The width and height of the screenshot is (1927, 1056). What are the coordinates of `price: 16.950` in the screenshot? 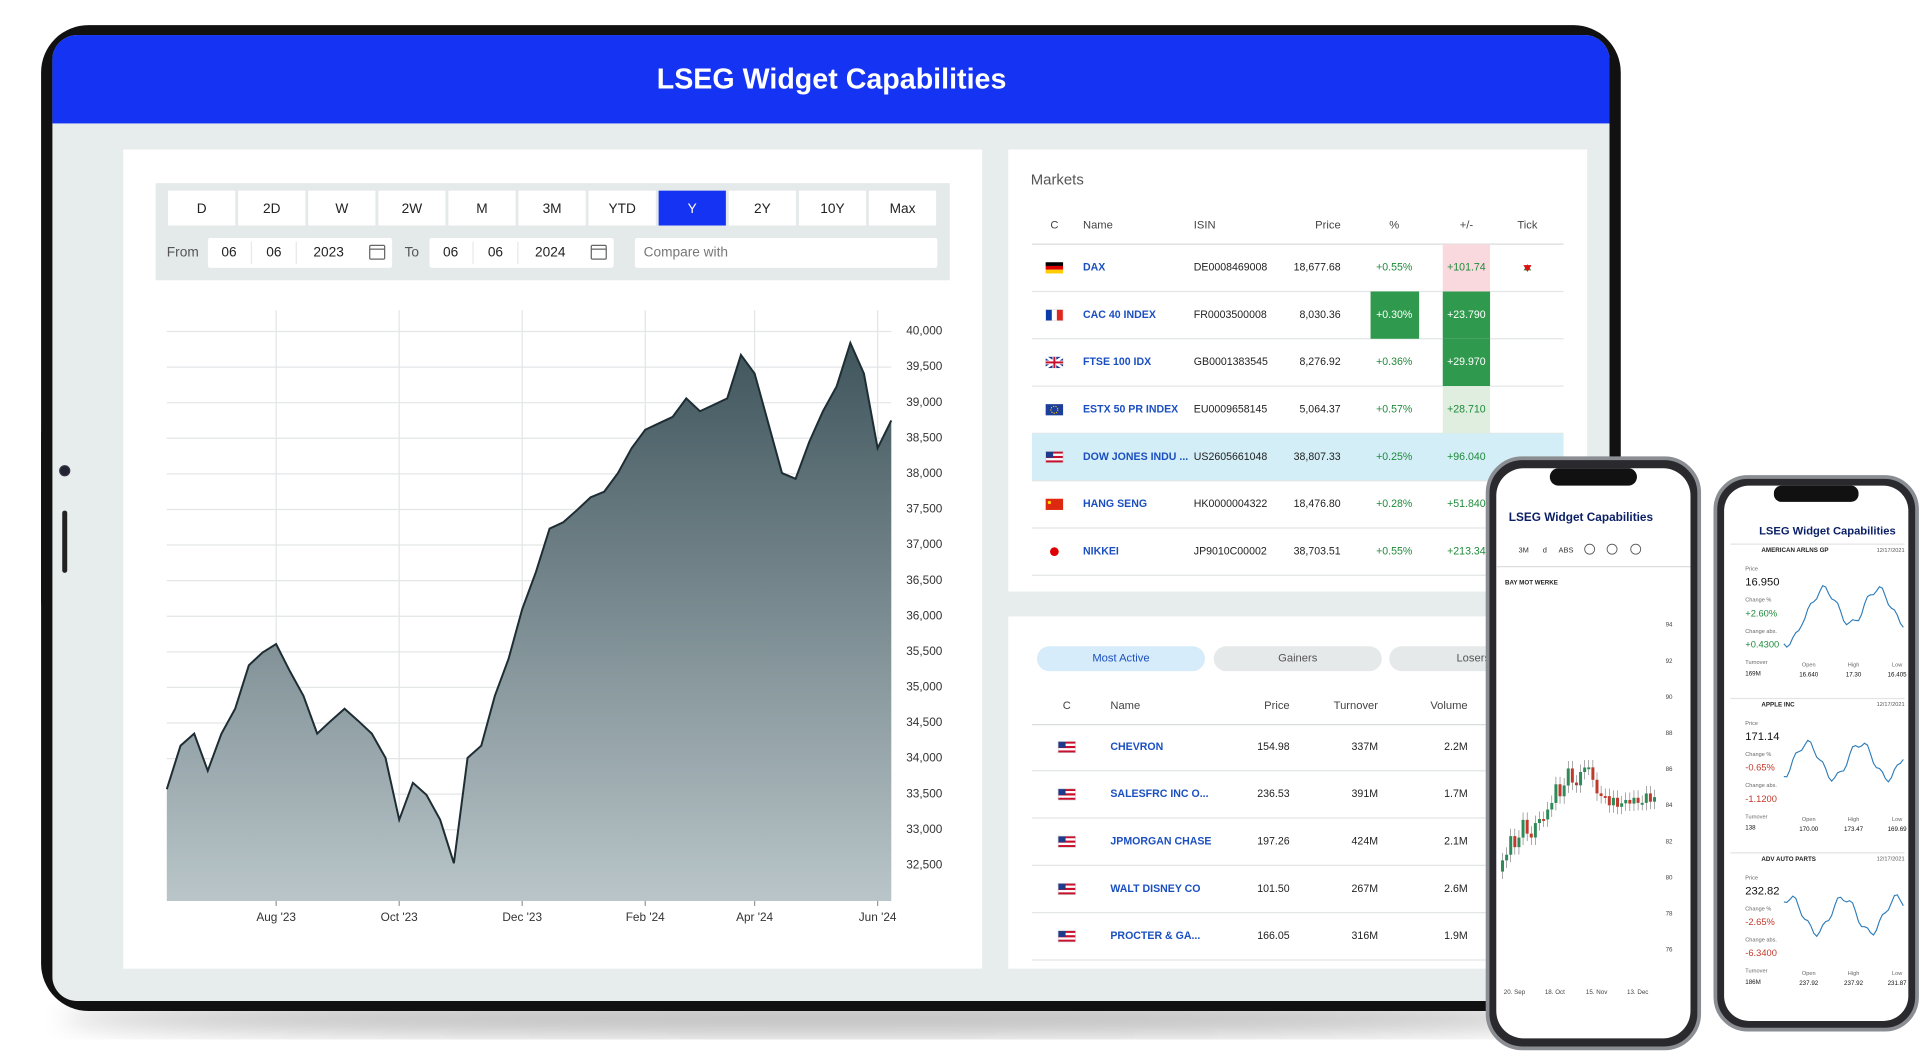 It's located at (1762, 583).